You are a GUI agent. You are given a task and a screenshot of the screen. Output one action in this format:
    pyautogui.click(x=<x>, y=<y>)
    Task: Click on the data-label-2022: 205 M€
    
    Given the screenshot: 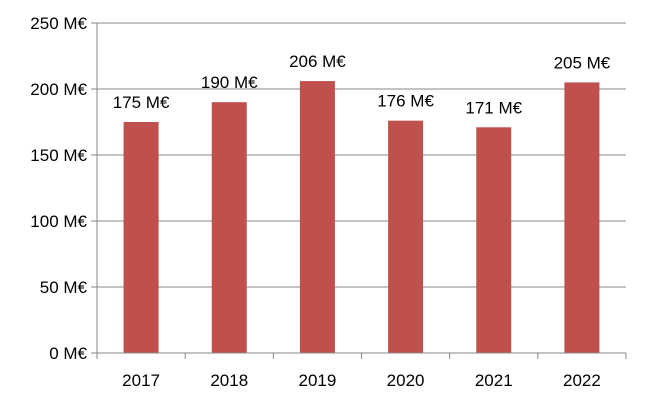 What is the action you would take?
    pyautogui.click(x=582, y=62)
    